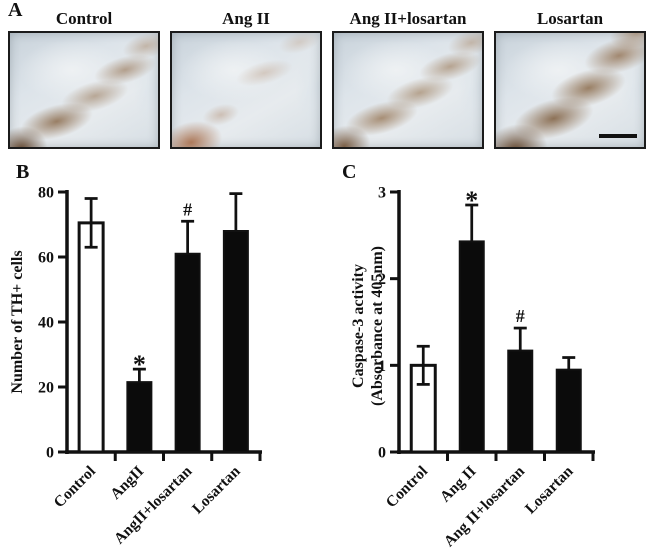  I want to click on micrograph-title-angii-losartan: Ang II+losartan, so click(408, 18).